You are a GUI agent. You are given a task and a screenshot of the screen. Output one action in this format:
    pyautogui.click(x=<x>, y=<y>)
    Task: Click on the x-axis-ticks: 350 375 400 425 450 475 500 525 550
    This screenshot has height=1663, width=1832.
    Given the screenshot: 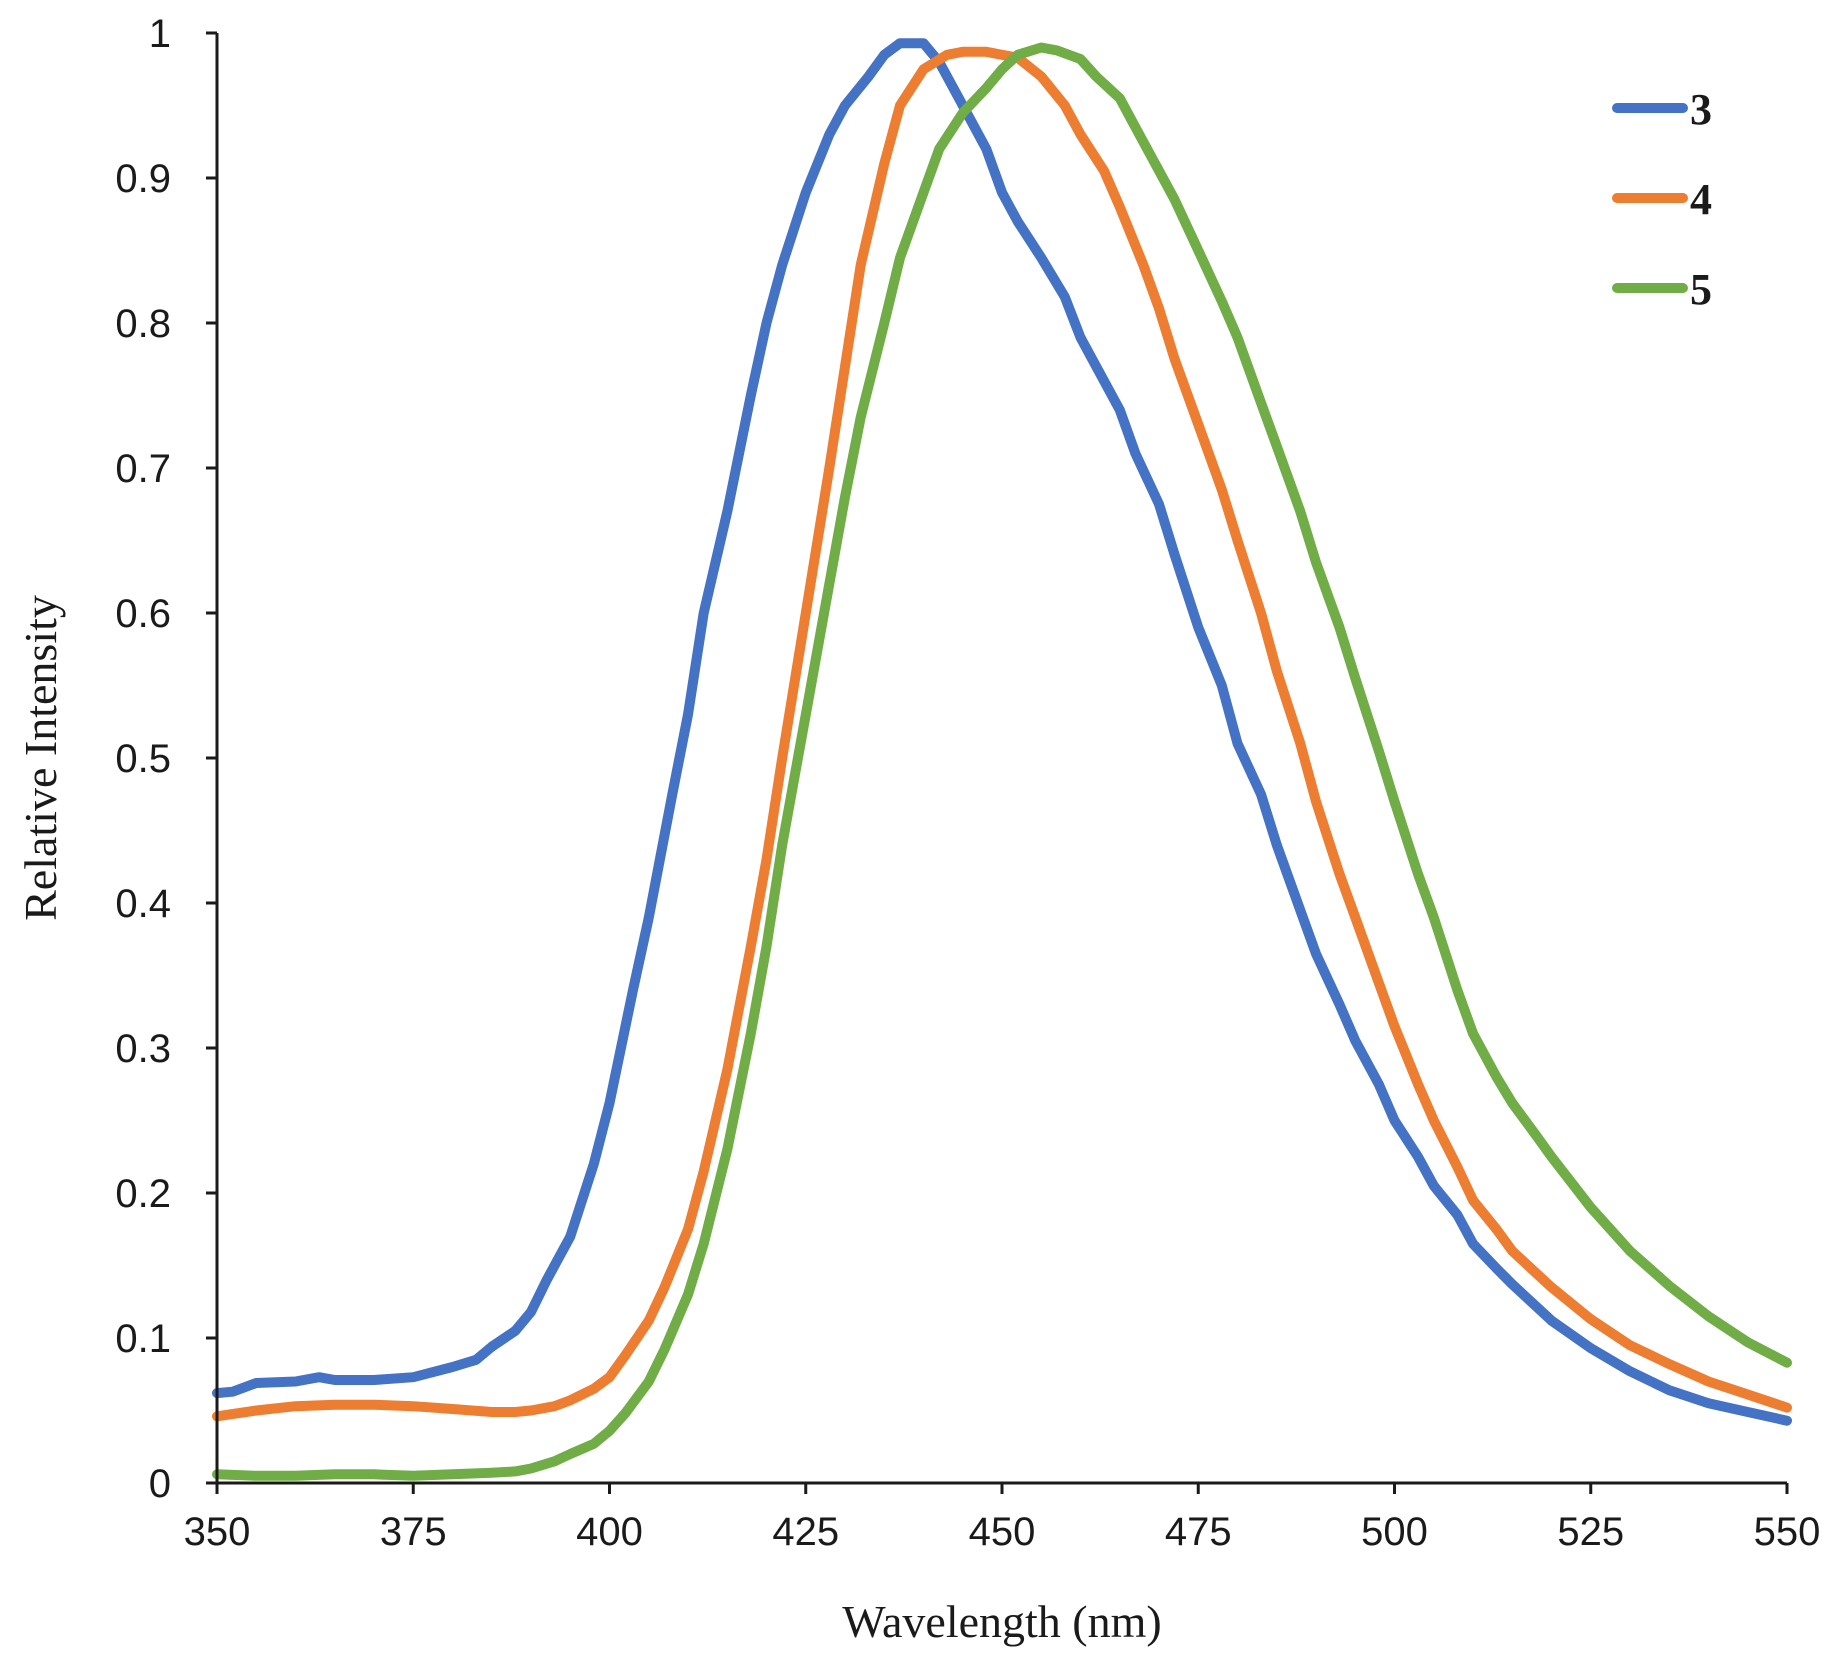 What is the action you would take?
    pyautogui.click(x=1002, y=1518)
    